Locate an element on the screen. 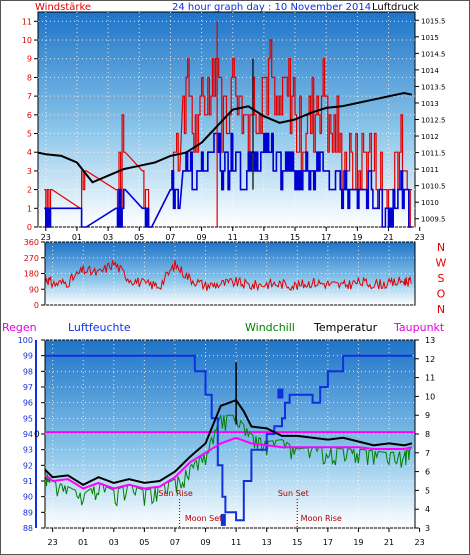 This screenshot has width=470, height=555. panel3-xtick-label: 03 is located at coordinates (114, 542).